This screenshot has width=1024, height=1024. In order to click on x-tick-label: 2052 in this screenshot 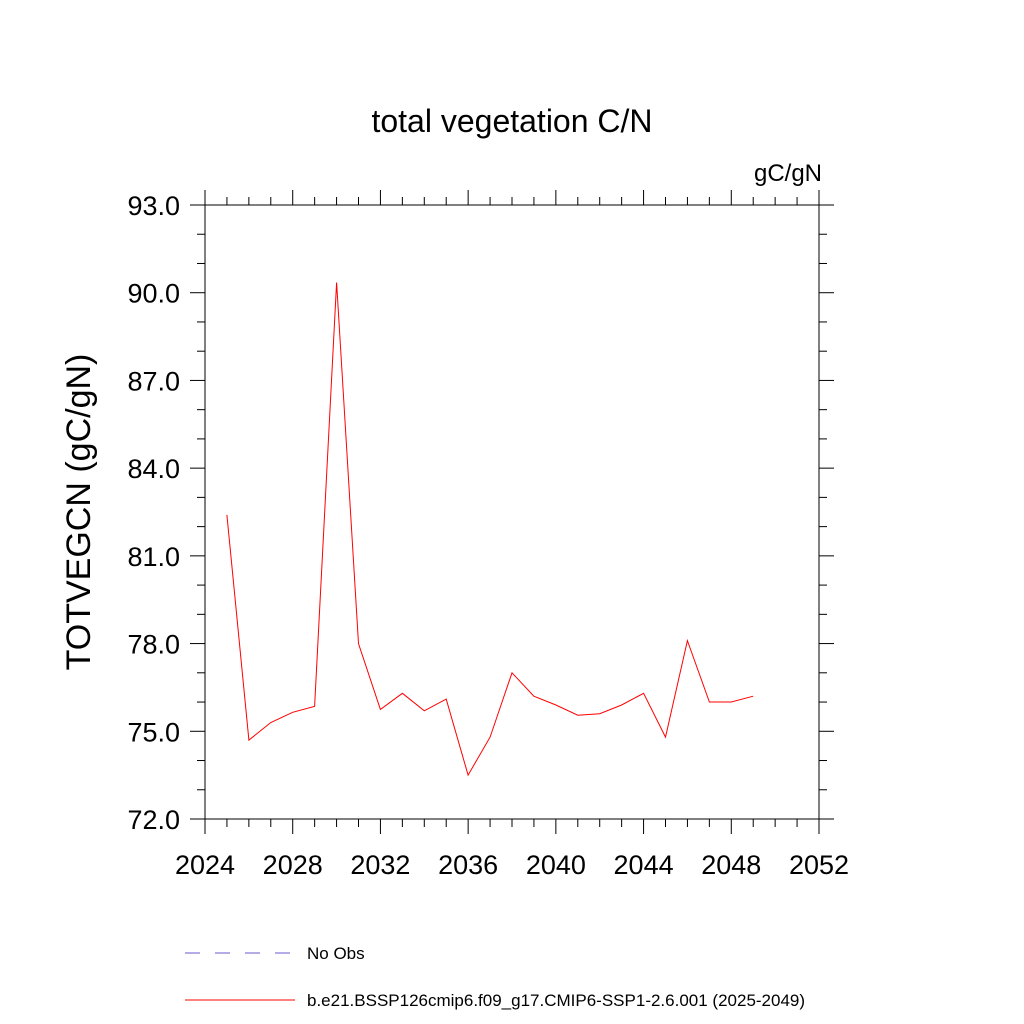, I will do `click(819, 865)`.